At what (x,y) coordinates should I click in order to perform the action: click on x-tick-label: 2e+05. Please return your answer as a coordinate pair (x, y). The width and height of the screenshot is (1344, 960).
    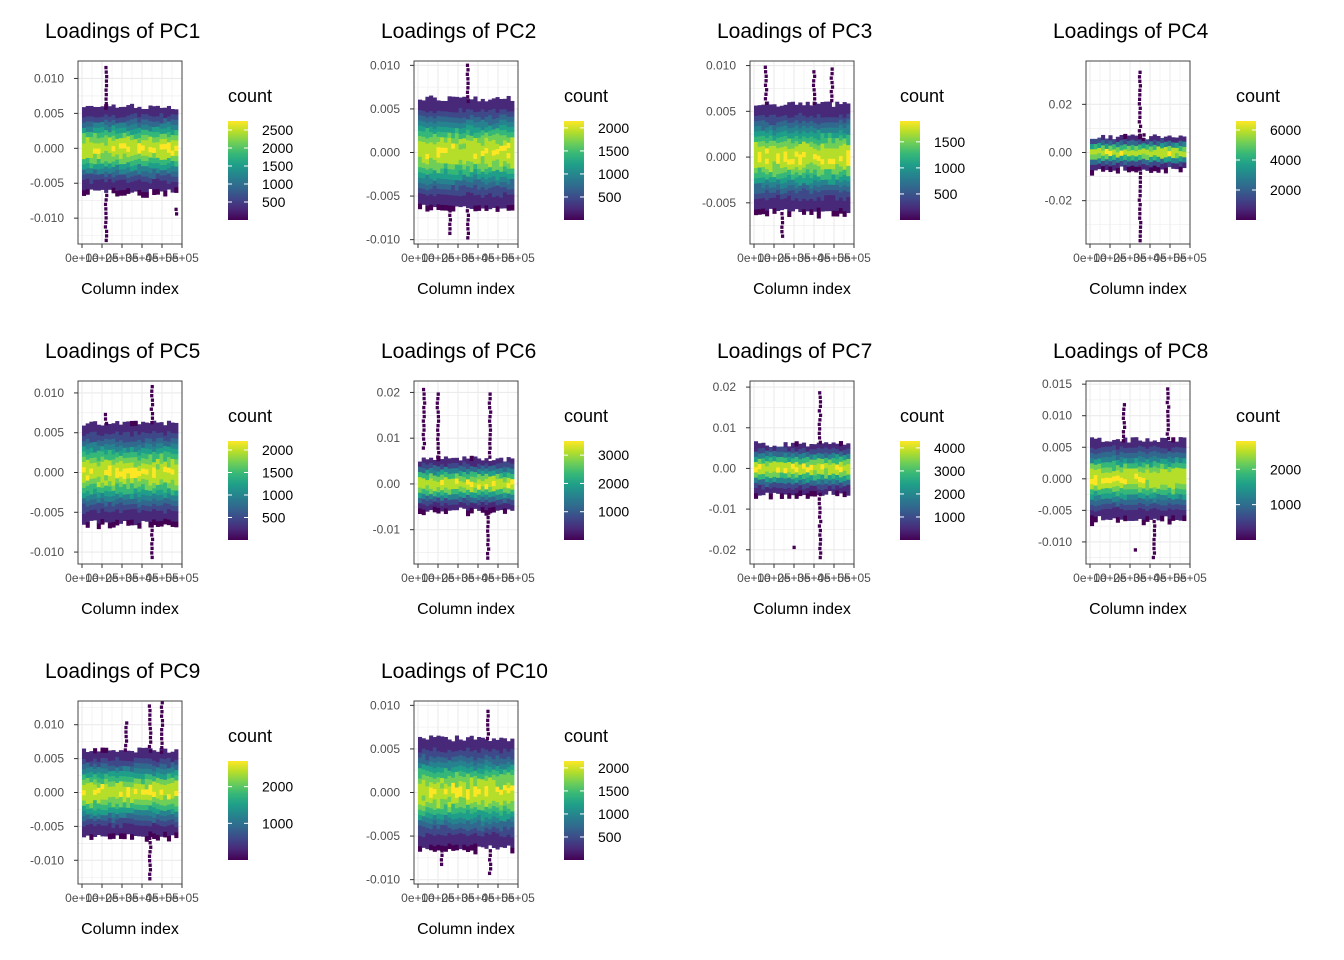
    Looking at the image, I should click on (122, 898).